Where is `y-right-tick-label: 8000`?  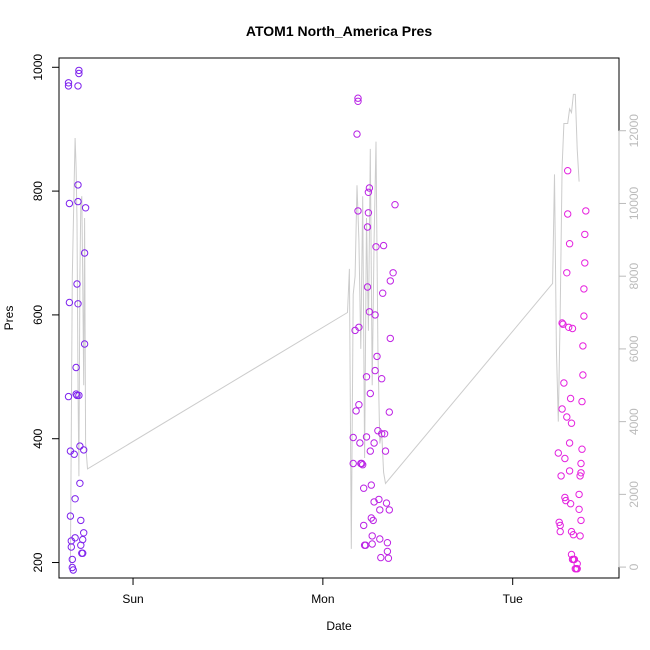
y-right-tick-label: 8000 is located at coordinates (634, 276).